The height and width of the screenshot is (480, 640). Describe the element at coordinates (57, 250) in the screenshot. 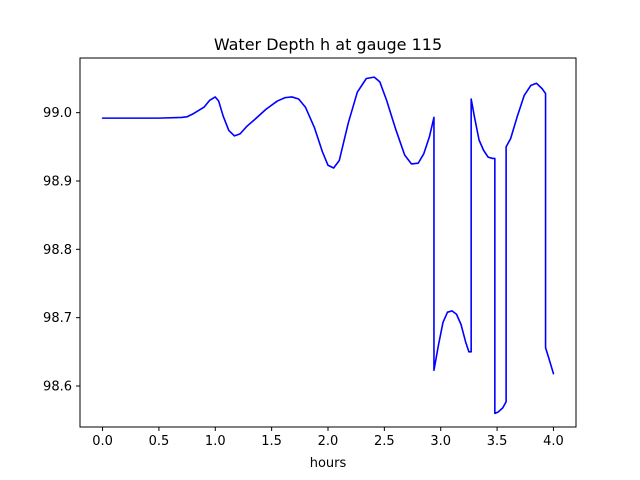

I see `y-tick-label: 98.8` at that location.